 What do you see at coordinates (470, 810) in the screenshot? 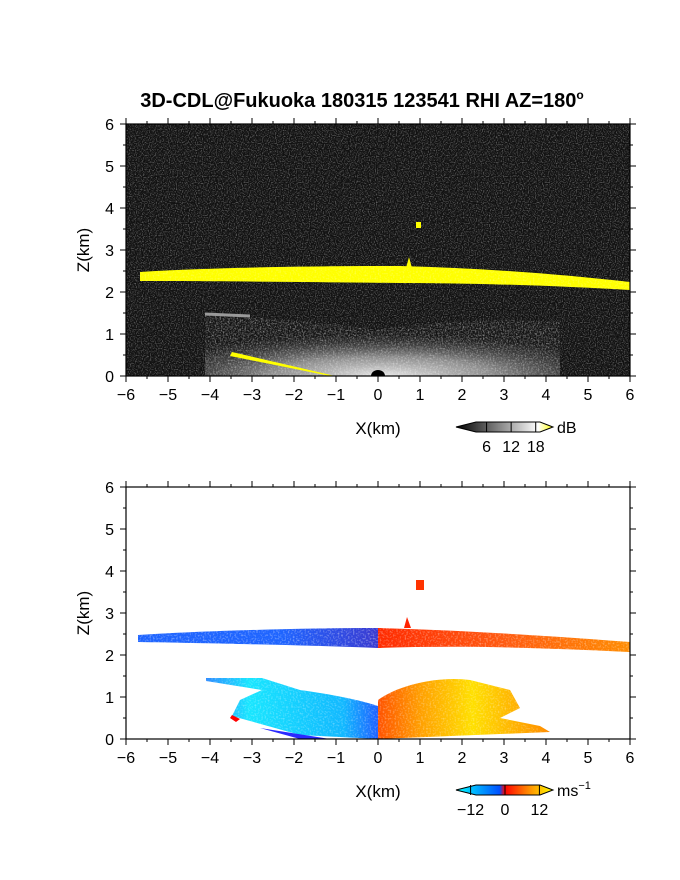
I see `colorbar-tick-label: −12` at bounding box center [470, 810].